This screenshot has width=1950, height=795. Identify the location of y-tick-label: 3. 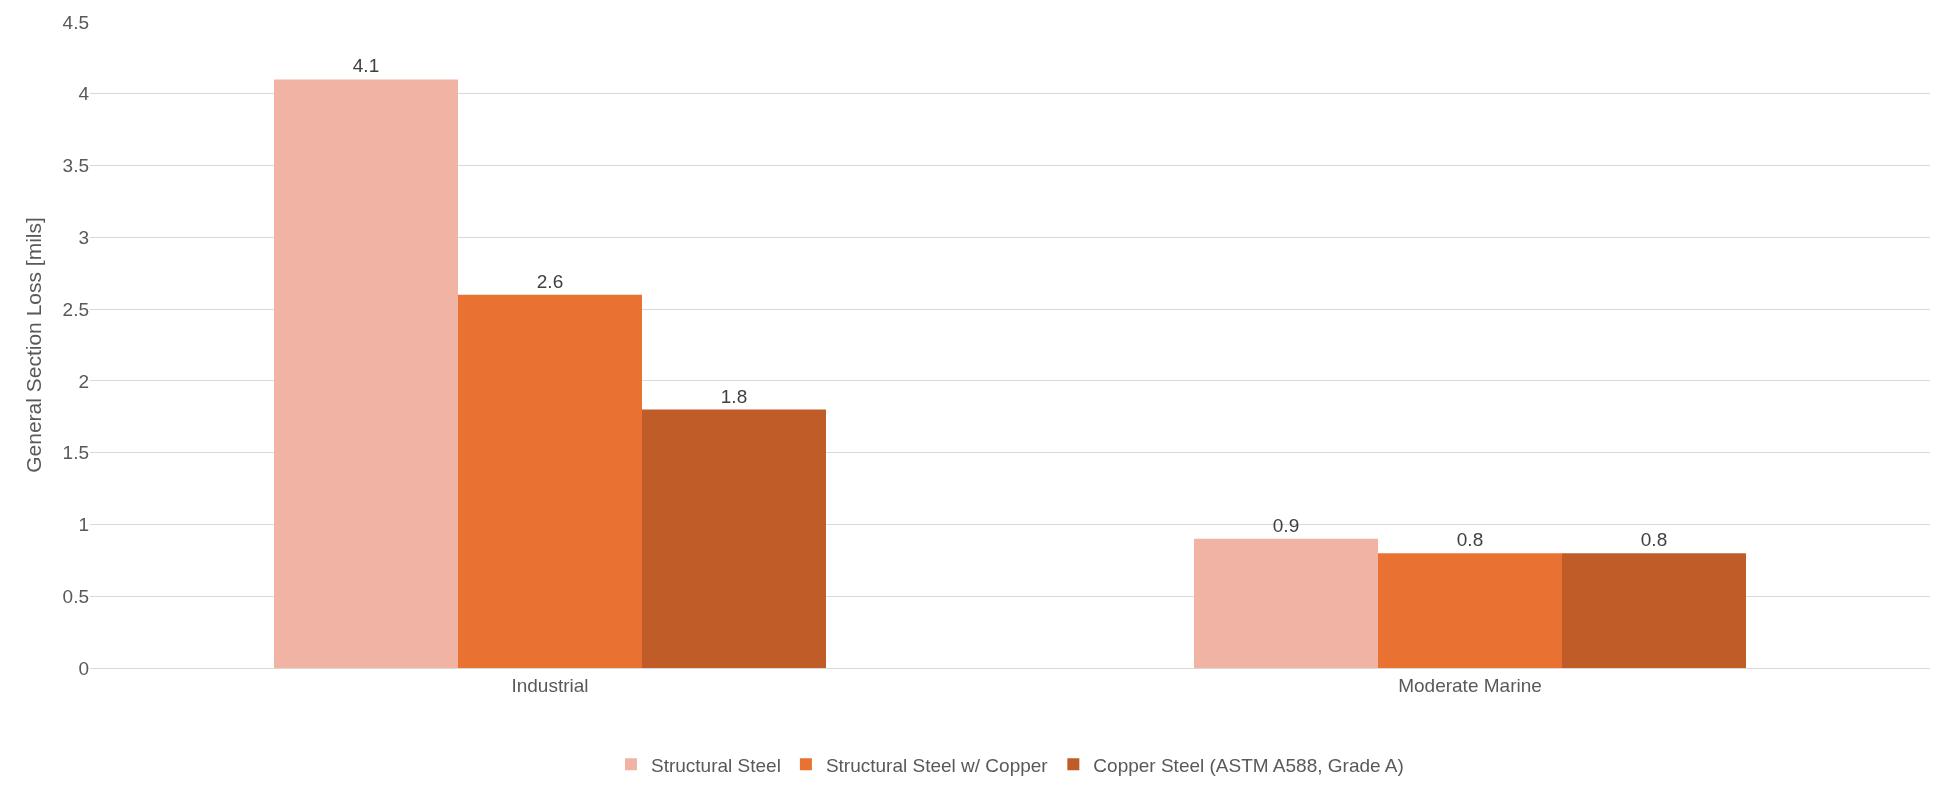
(83, 237).